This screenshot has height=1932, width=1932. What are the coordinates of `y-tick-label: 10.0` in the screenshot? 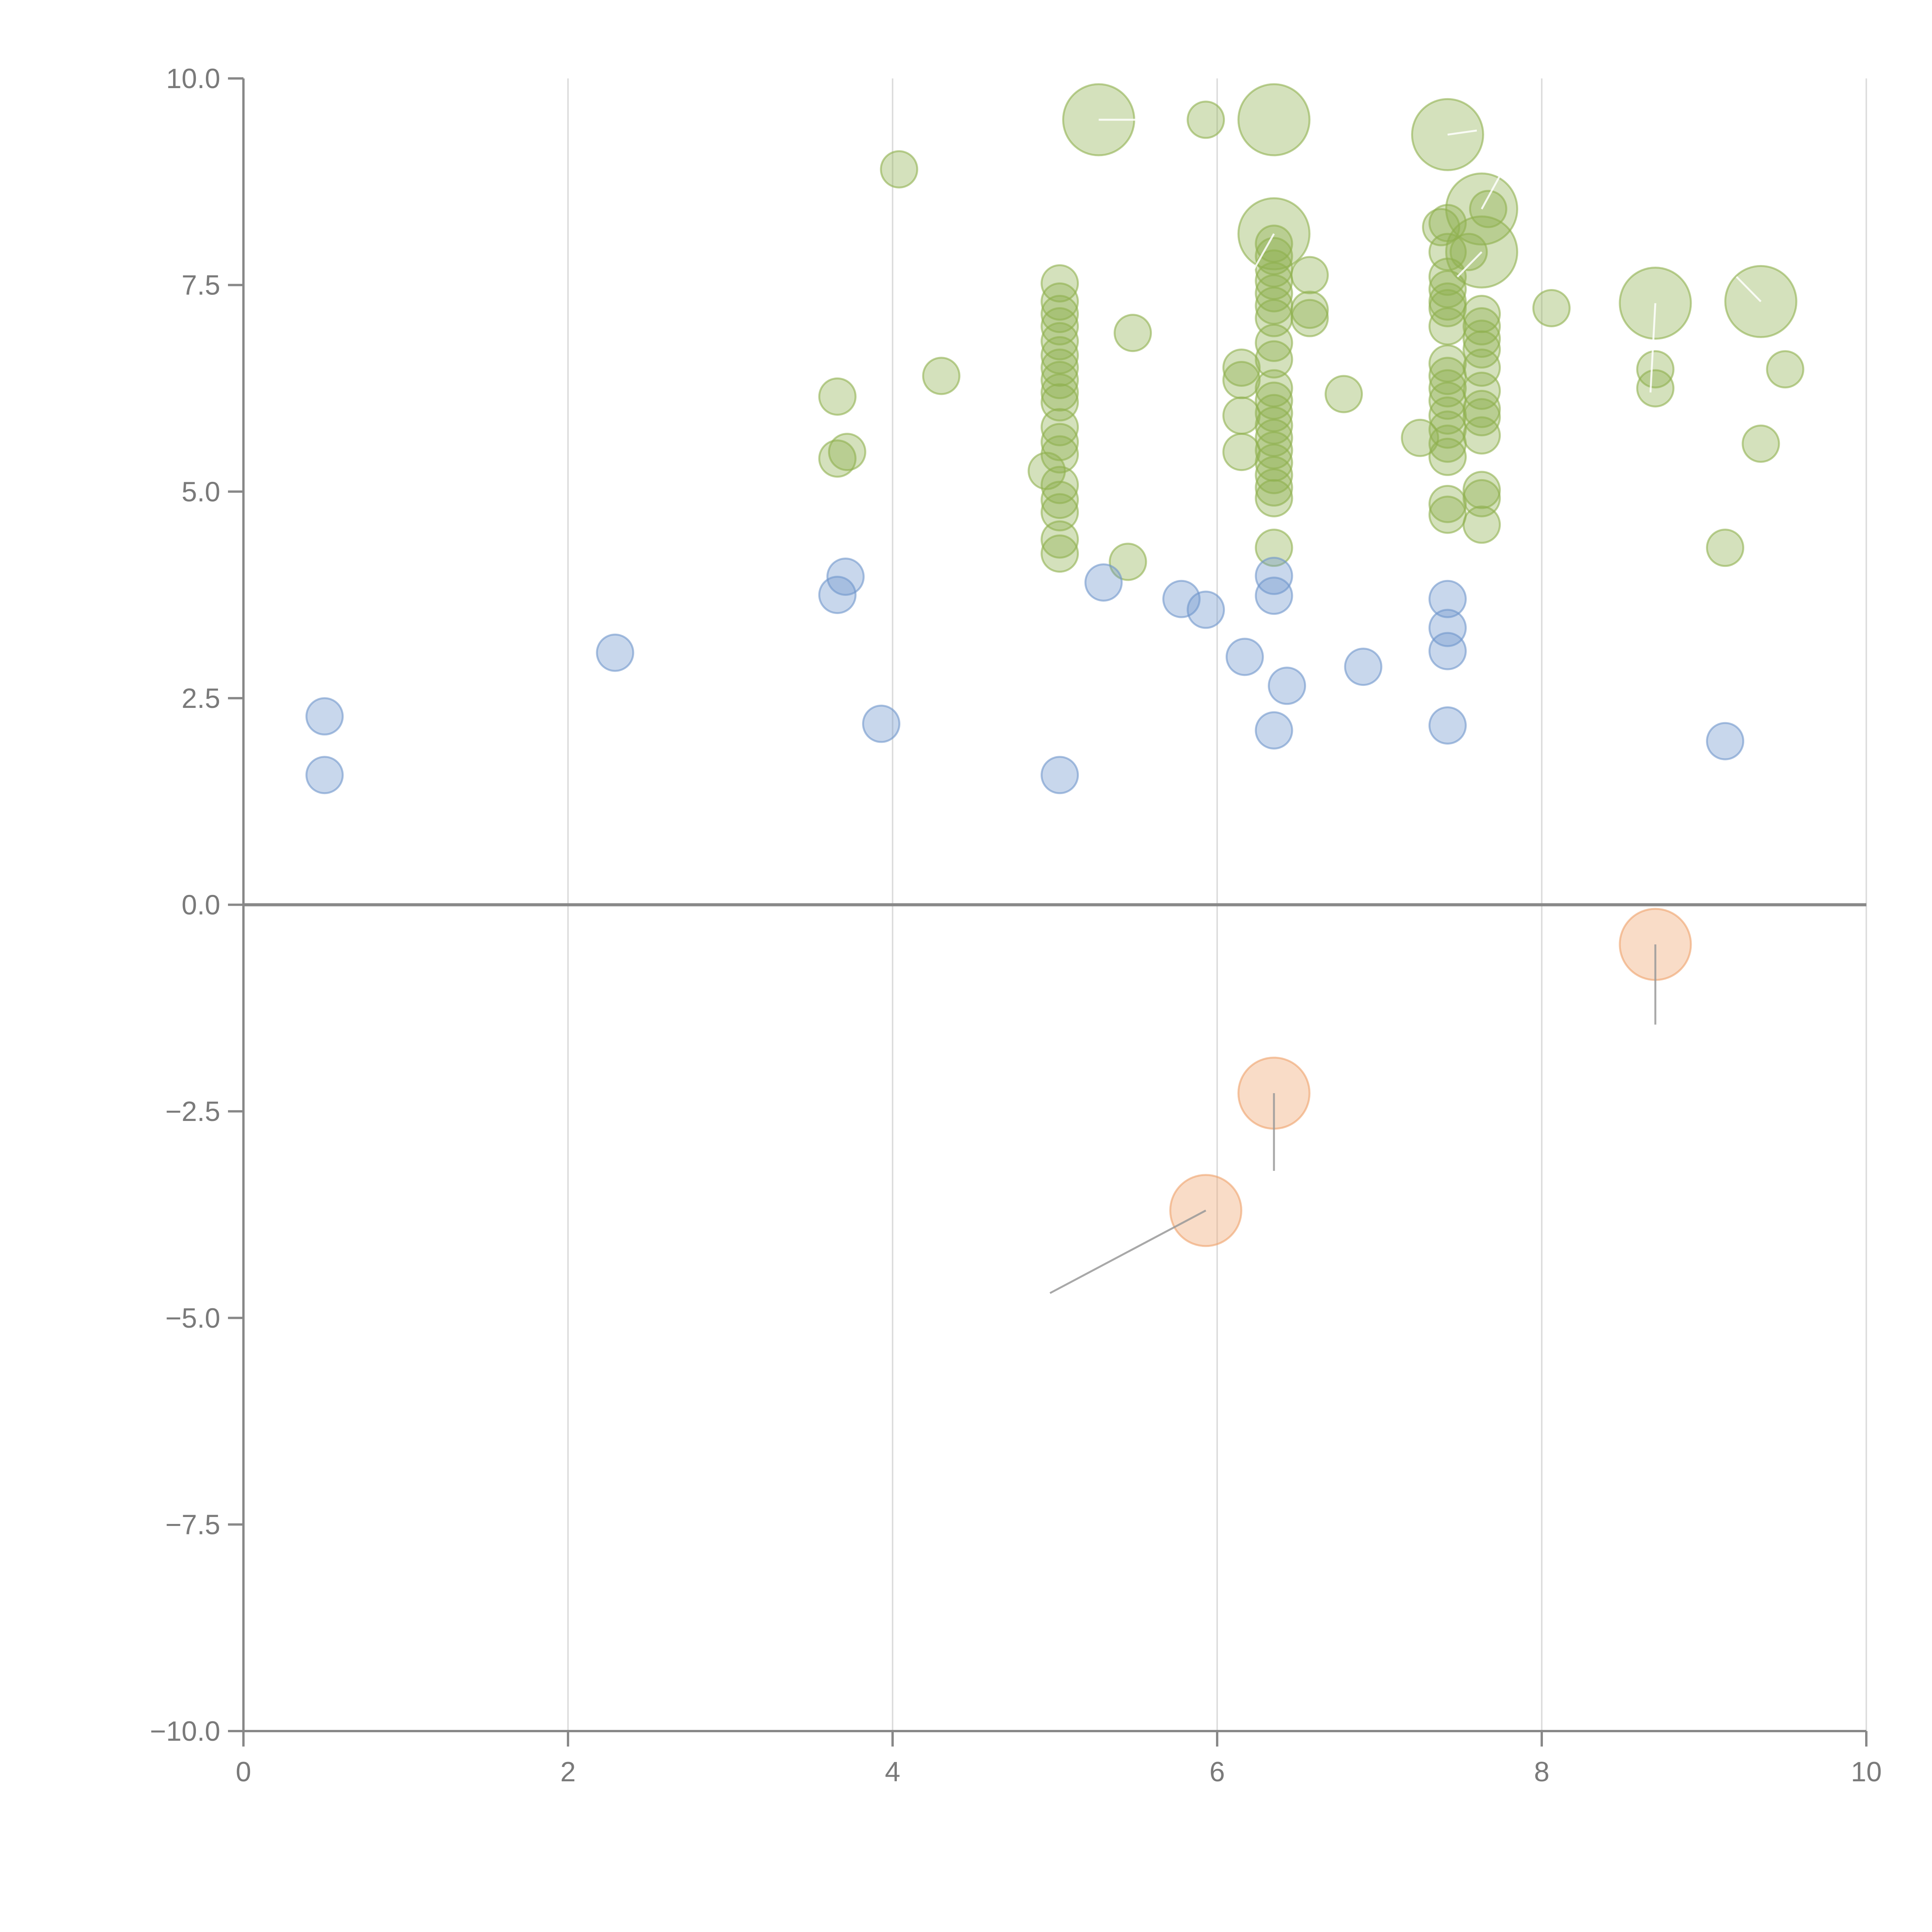 It's located at (193, 78).